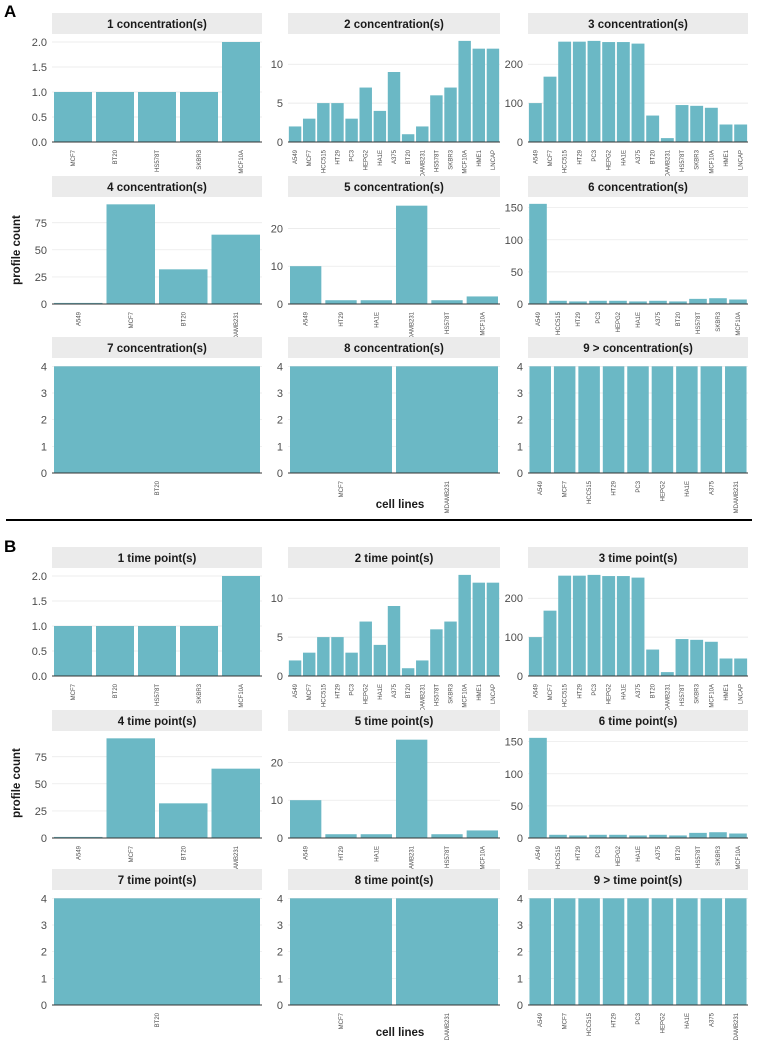 The width and height of the screenshot is (758, 1040). Describe the element at coordinates (394, 559) in the screenshot. I see `facet-title: 2 time point(s)` at that location.